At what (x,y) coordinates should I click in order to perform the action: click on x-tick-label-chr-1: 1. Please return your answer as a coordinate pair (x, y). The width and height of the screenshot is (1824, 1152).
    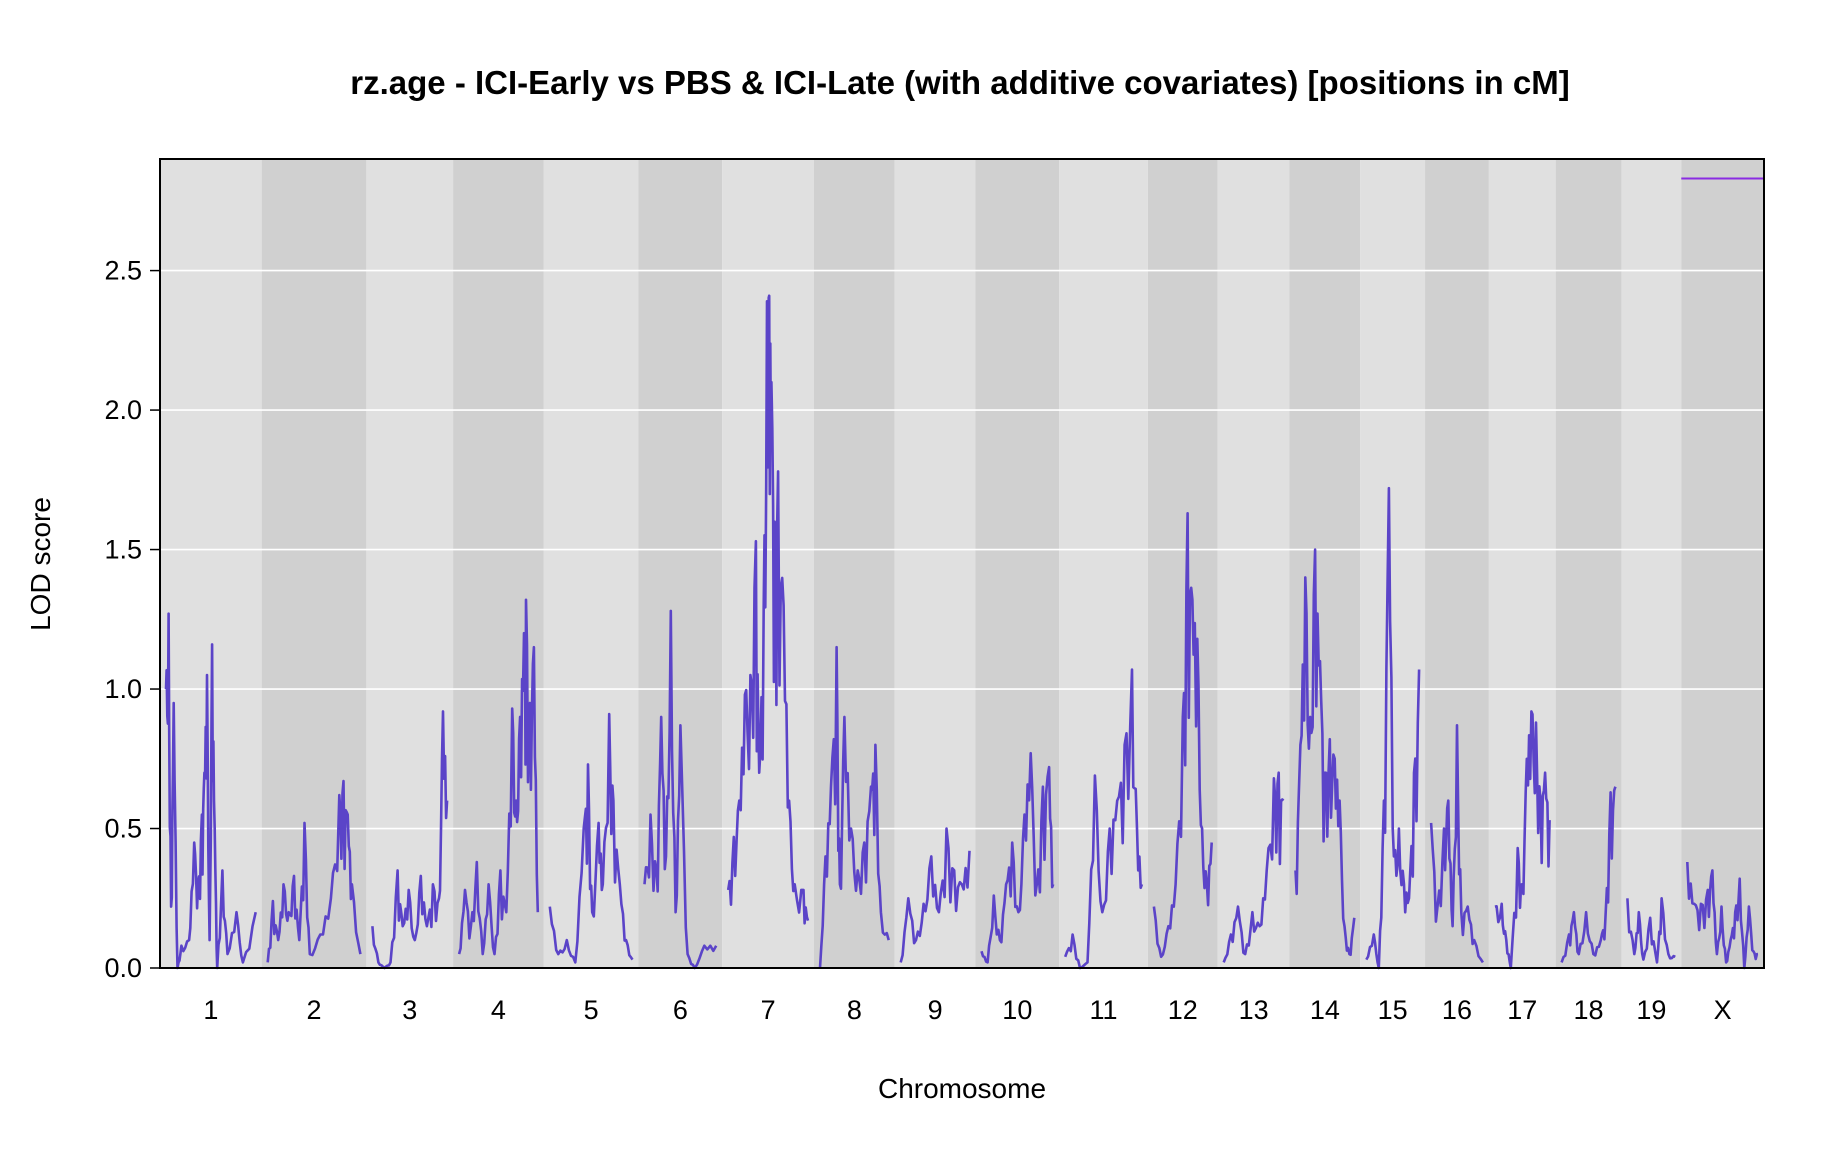
    Looking at the image, I should click on (210, 1010).